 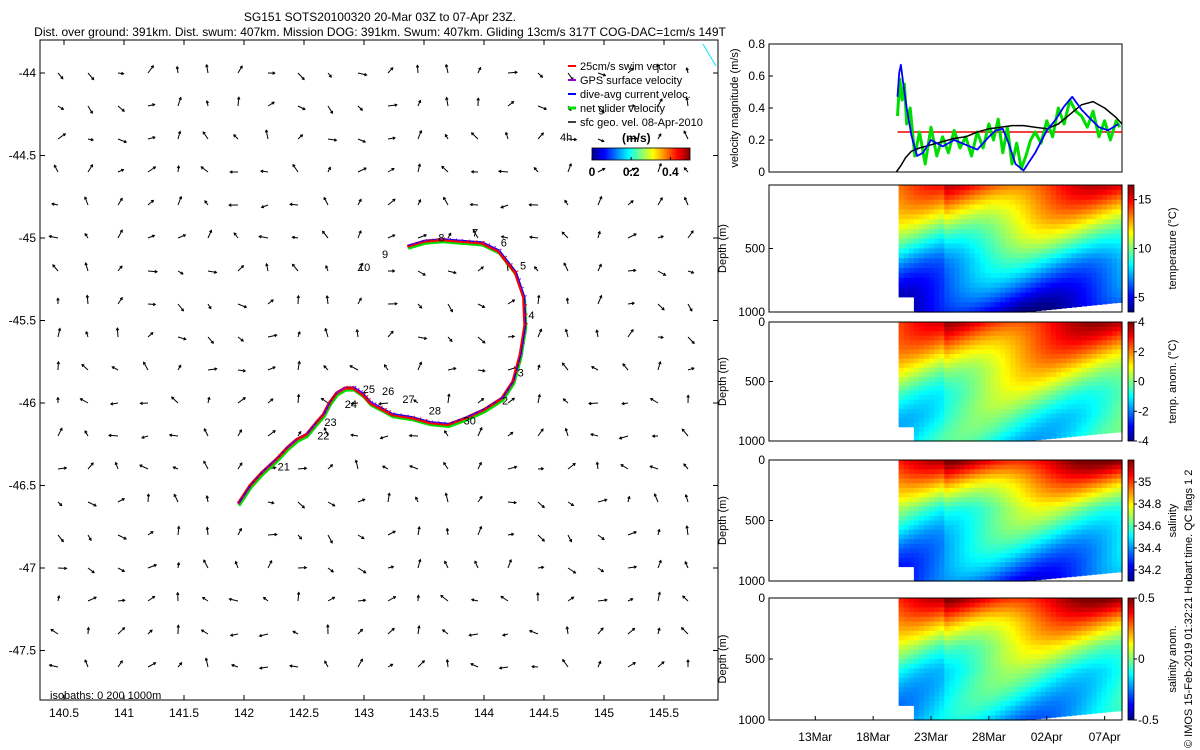 What do you see at coordinates (1143, 411) in the screenshot?
I see `colorbar-tick-label: -2` at bounding box center [1143, 411].